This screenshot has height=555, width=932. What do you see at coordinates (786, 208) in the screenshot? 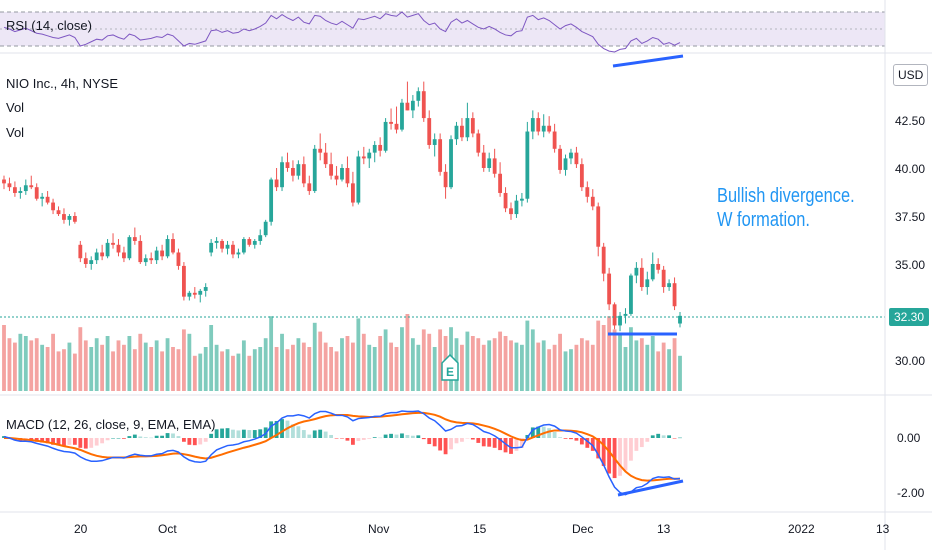
I see `divergence-annotation: Bullish divergence. W formation.` at bounding box center [786, 208].